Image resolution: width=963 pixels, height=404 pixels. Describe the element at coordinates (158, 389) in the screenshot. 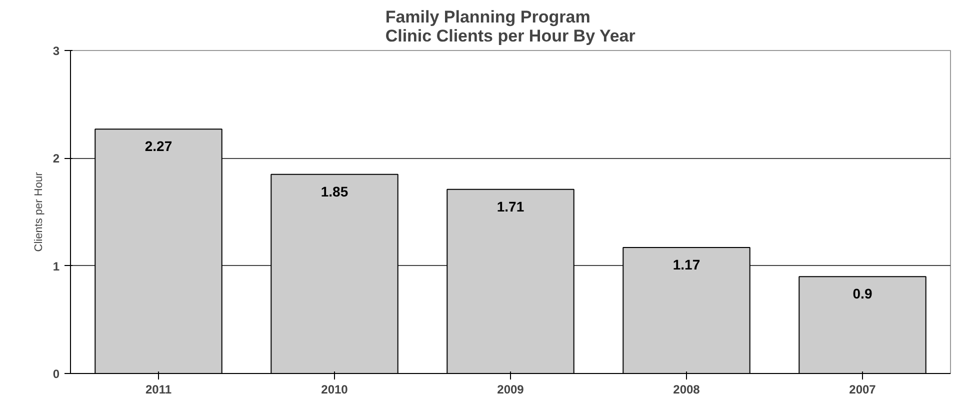

I see `x-tick-label: 2011` at that location.